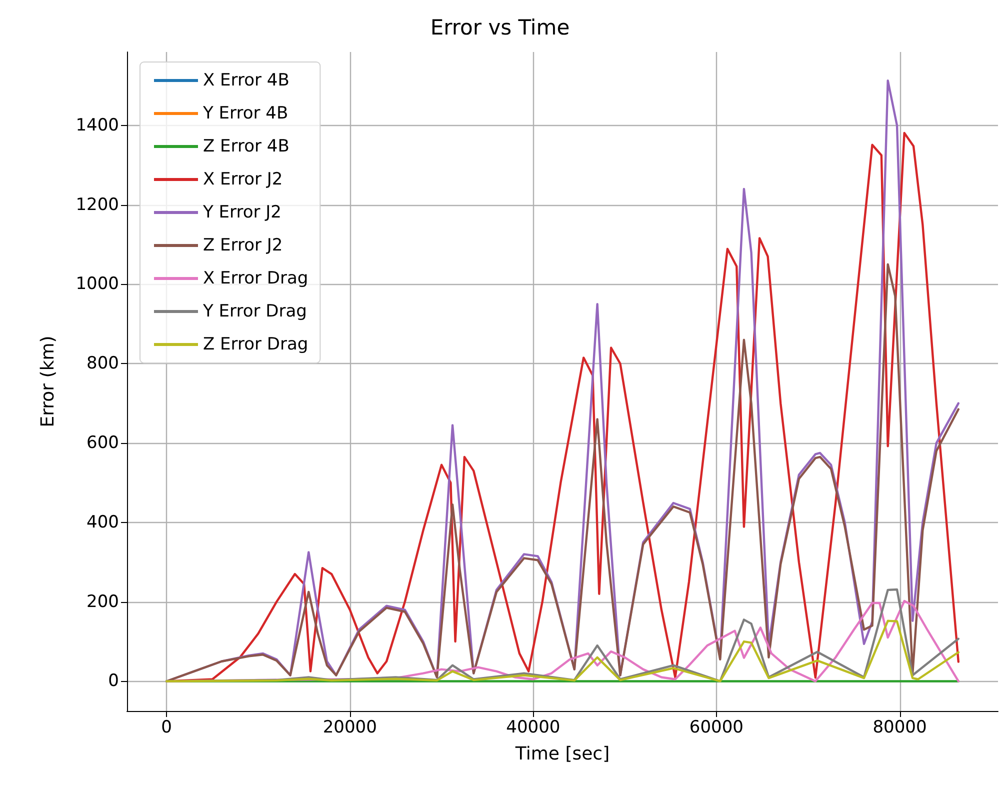 This screenshot has width=1000, height=791. What do you see at coordinates (243, 246) in the screenshot?
I see `legend-label: Z Error J2` at bounding box center [243, 246].